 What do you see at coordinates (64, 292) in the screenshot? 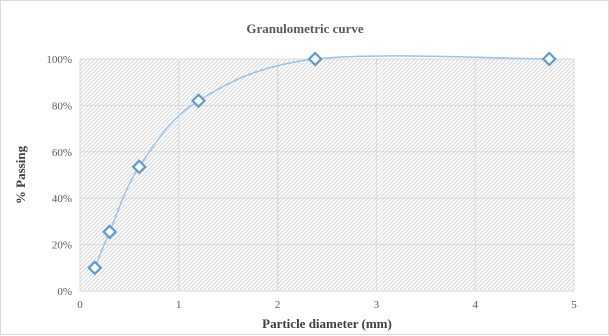
I see `y-tick-label: 0%` at bounding box center [64, 292].